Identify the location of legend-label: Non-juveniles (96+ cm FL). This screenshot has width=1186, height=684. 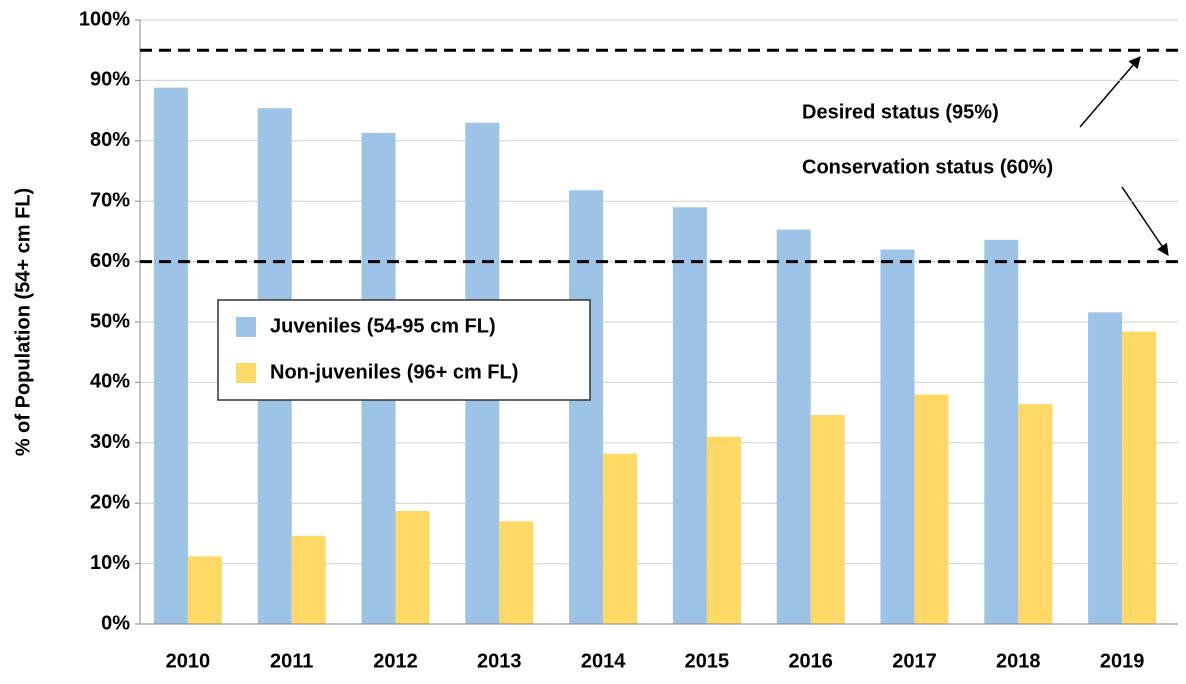
(394, 372).